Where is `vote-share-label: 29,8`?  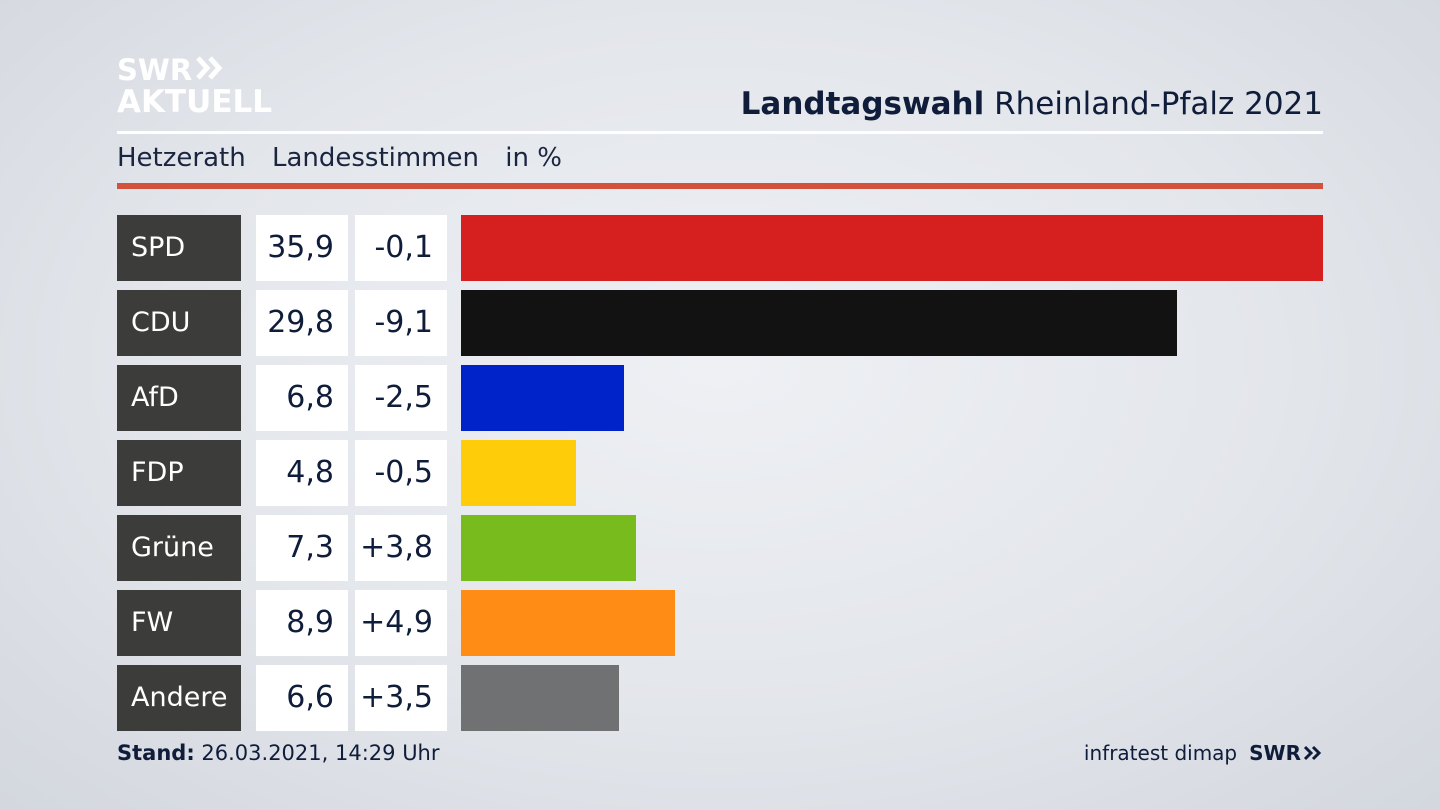
vote-share-label: 29,8 is located at coordinates (302, 323).